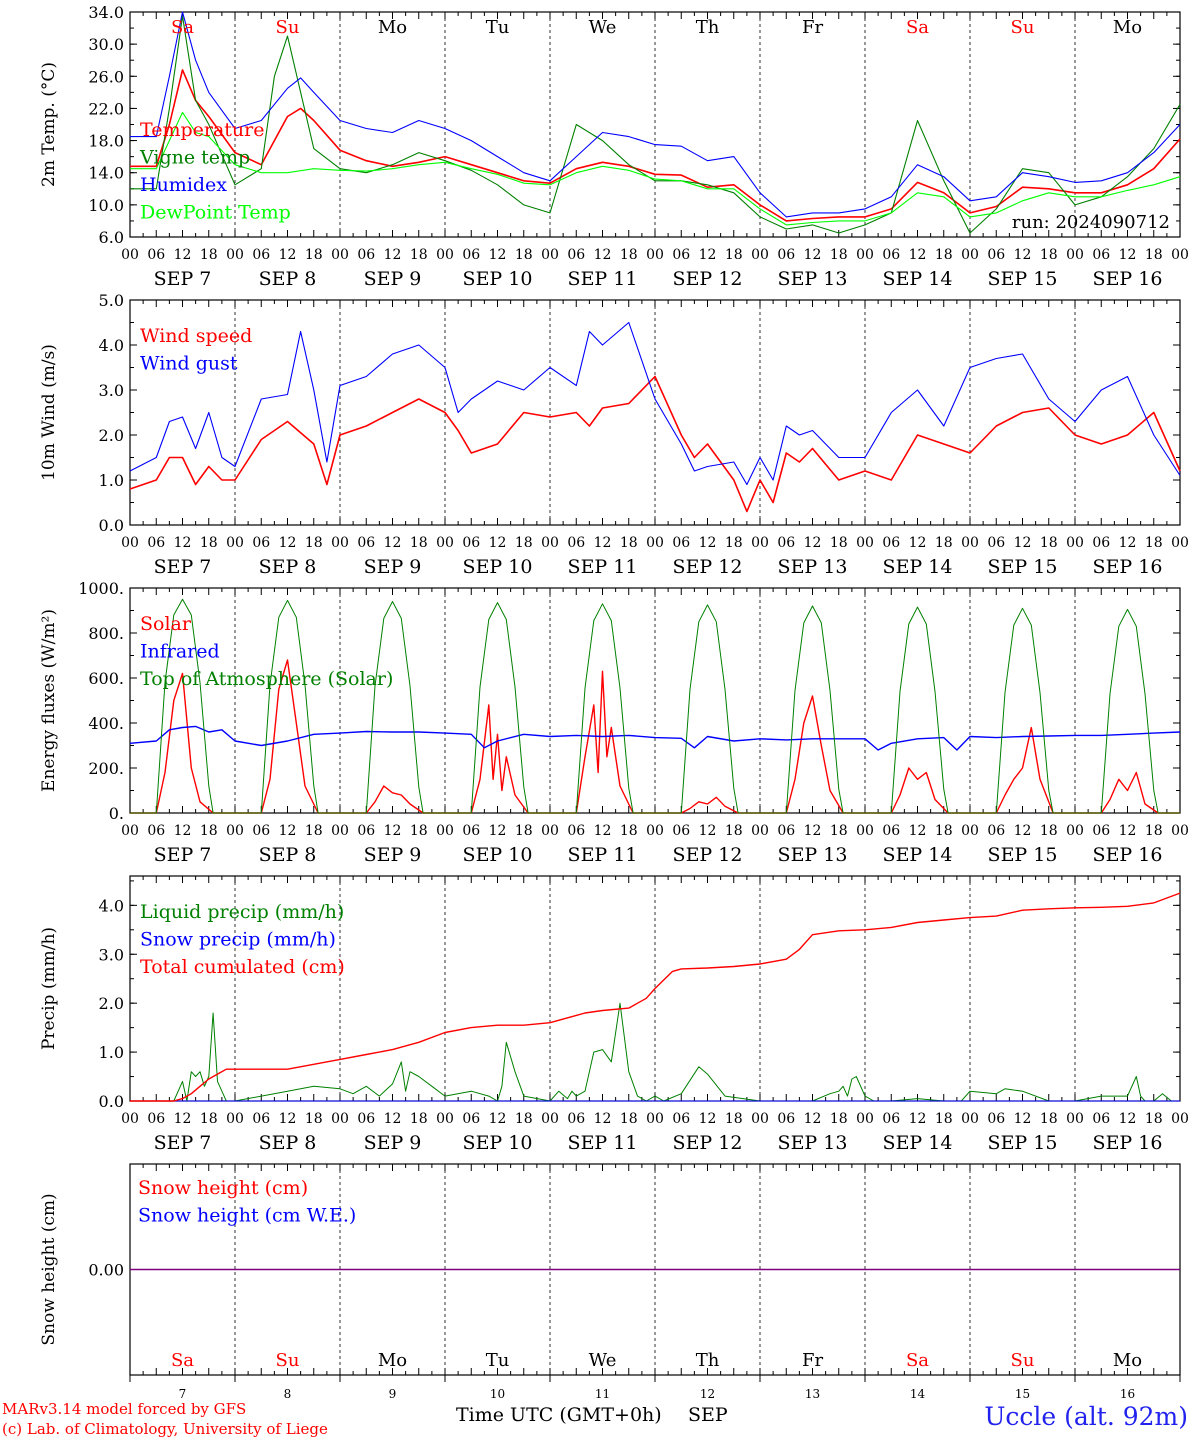 The width and height of the screenshot is (1194, 1440). I want to click on date-tick-label: SEP 16, so click(1128, 279).